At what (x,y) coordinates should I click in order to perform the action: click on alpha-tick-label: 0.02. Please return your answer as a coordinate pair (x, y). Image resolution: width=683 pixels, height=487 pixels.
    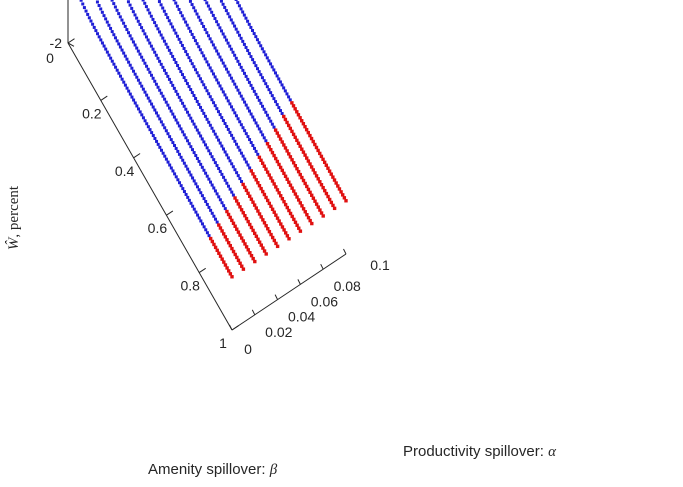
    Looking at the image, I should click on (278, 332).